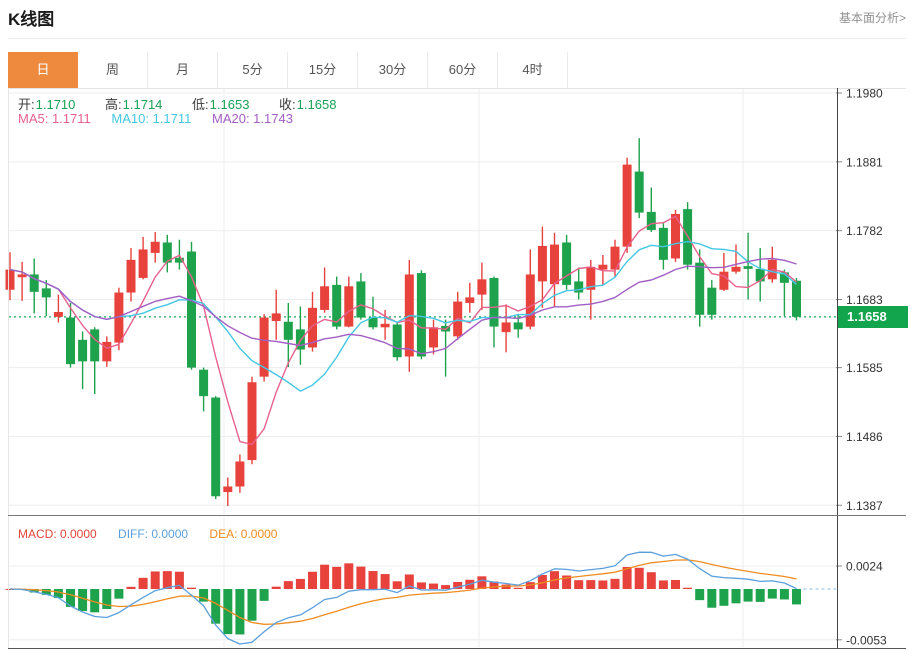 Image resolution: width=914 pixels, height=651 pixels. What do you see at coordinates (43, 70) in the screenshot?
I see `tab-日: 日` at bounding box center [43, 70].